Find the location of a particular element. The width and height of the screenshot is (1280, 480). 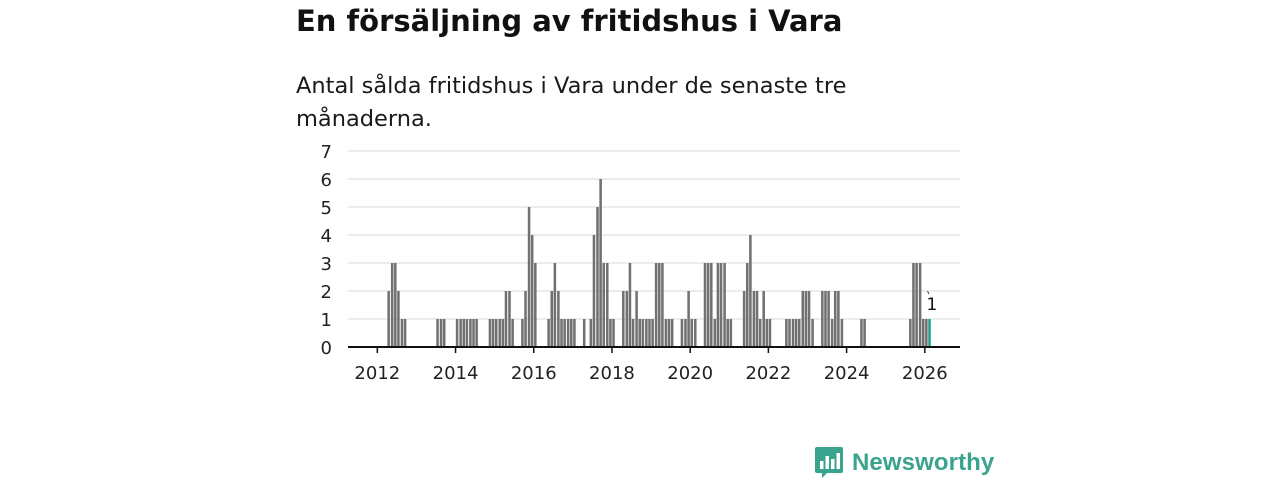

highlight-annotation: 1 is located at coordinates (931, 302).